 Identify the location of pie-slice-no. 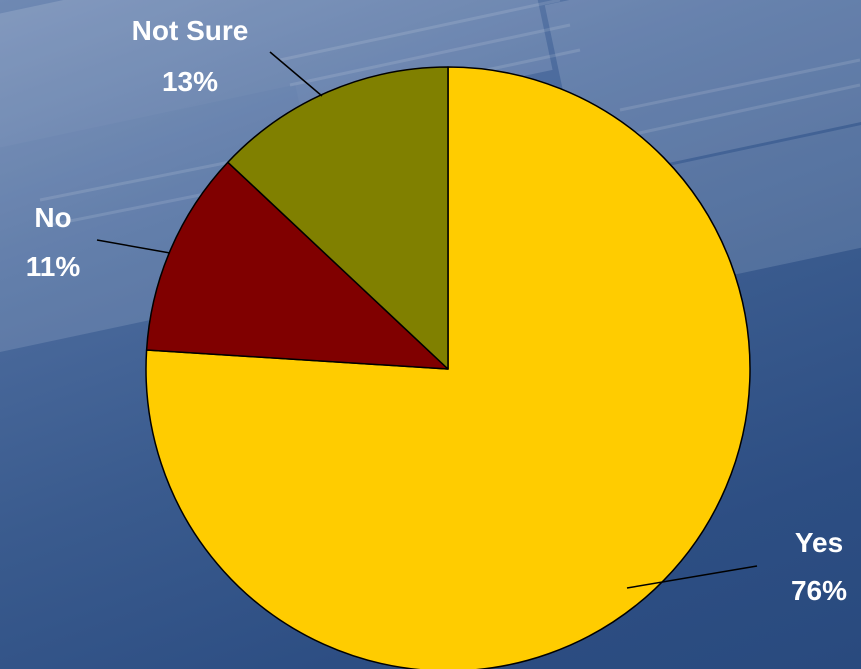
(297, 265).